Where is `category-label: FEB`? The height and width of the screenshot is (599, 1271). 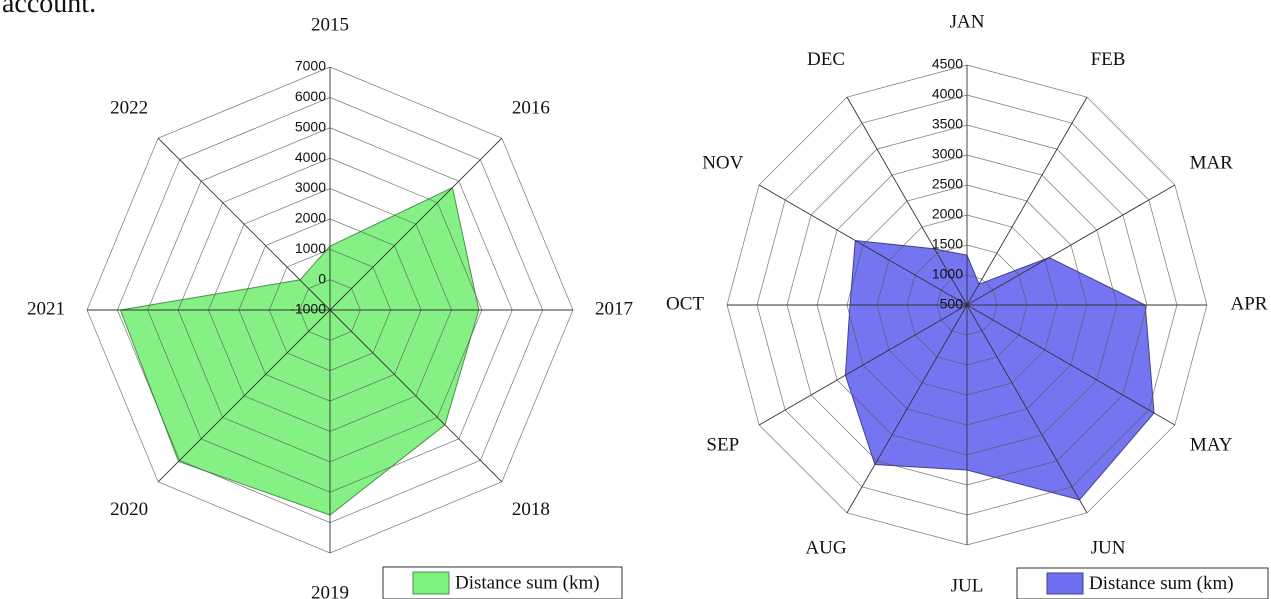 category-label: FEB is located at coordinates (1108, 59).